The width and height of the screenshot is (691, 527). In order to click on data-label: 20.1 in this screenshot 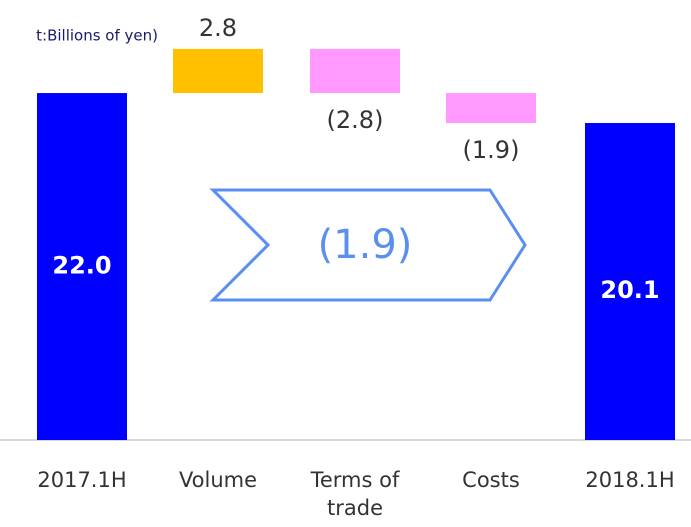, I will do `click(629, 290)`.